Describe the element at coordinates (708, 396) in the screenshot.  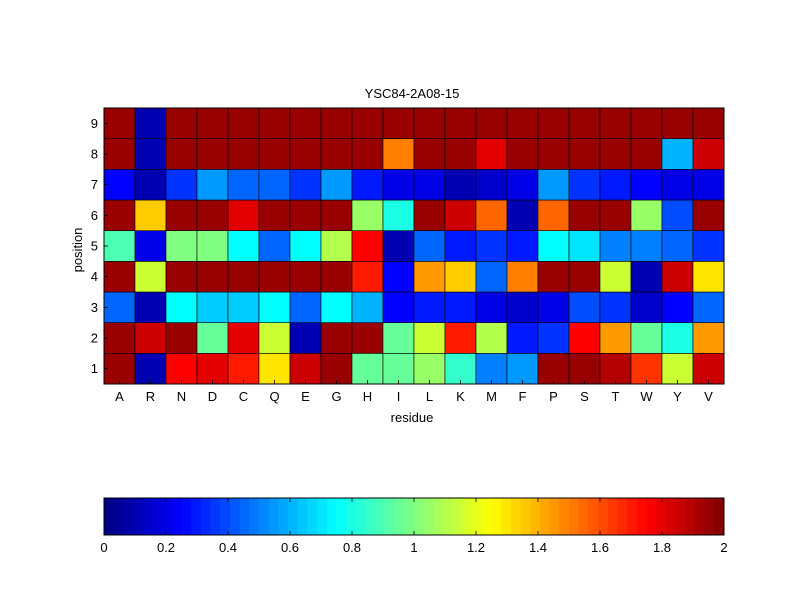
I see `x-tick-label: V` at that location.